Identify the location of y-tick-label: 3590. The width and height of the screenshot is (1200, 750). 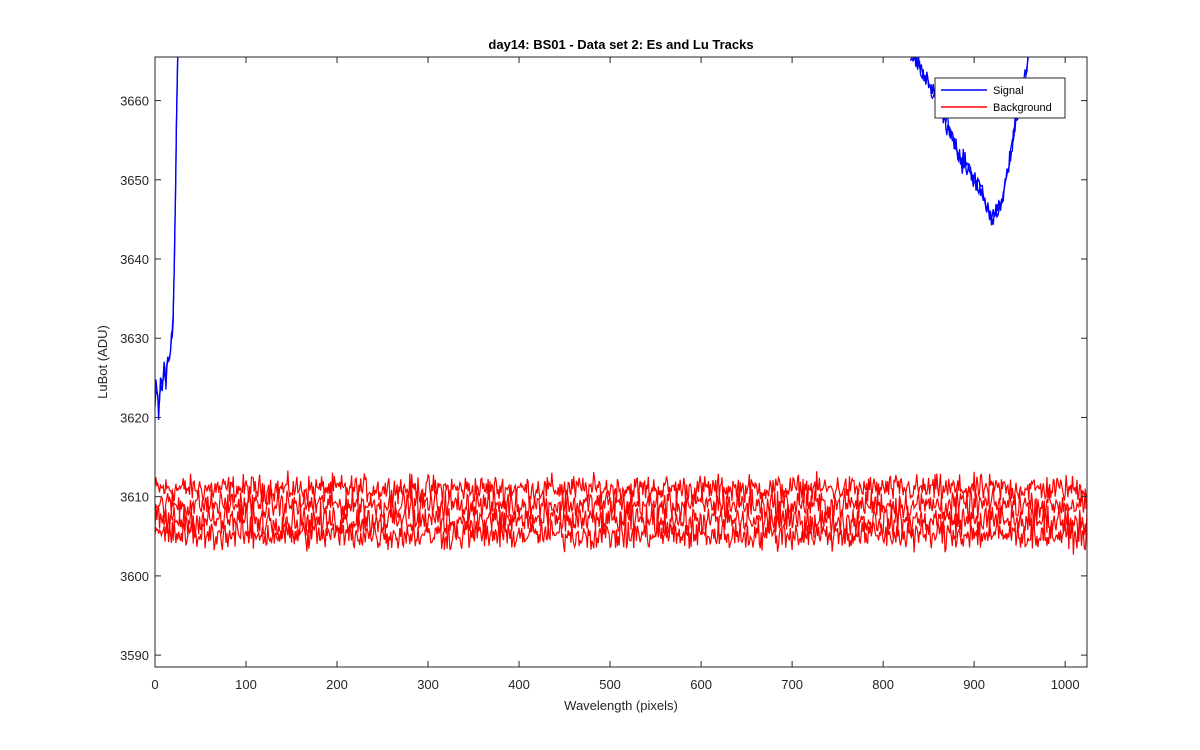
(134, 655).